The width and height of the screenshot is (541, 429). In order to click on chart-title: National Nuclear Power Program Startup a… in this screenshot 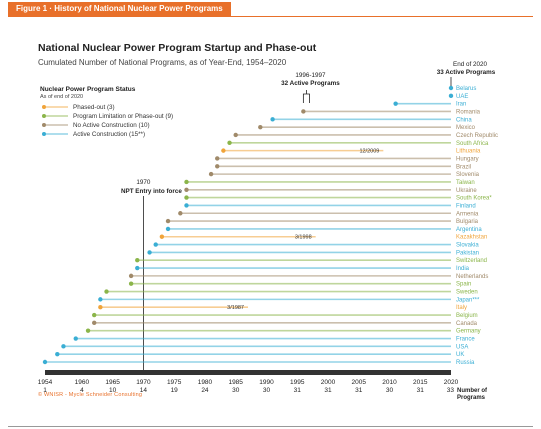, I will do `click(177, 48)`.